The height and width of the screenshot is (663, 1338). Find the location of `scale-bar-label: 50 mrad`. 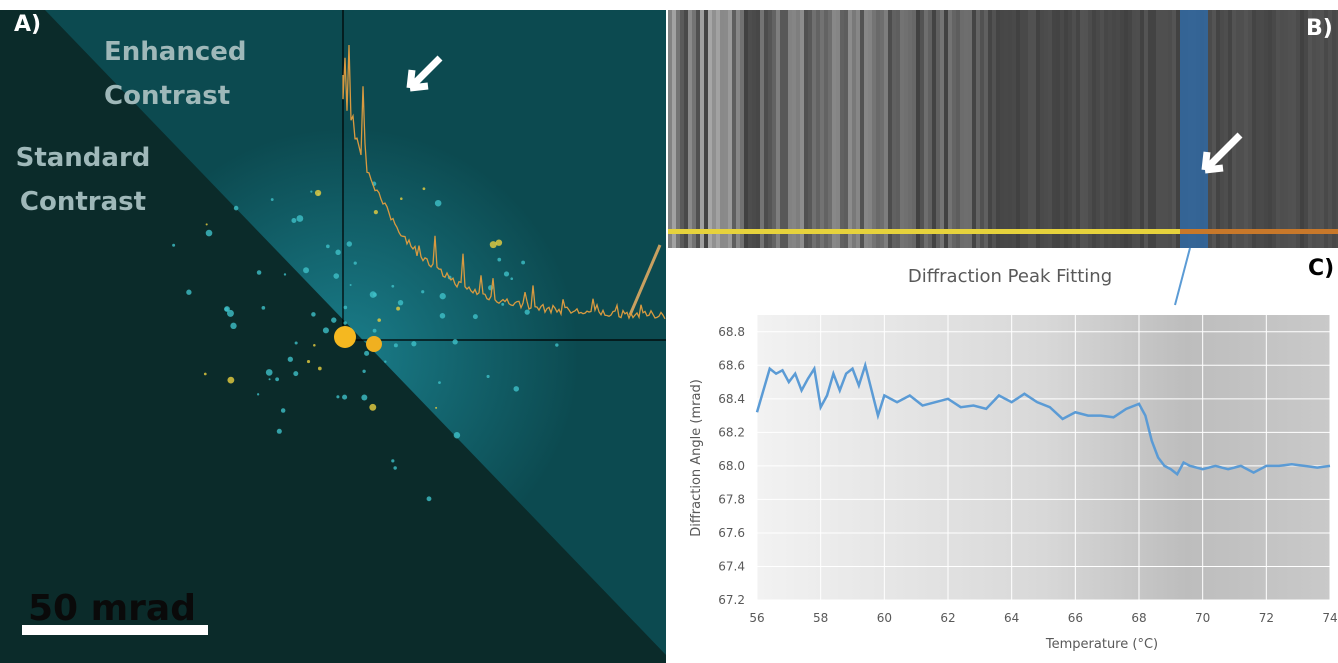

scale-bar-label: 50 mrad is located at coordinates (112, 608).